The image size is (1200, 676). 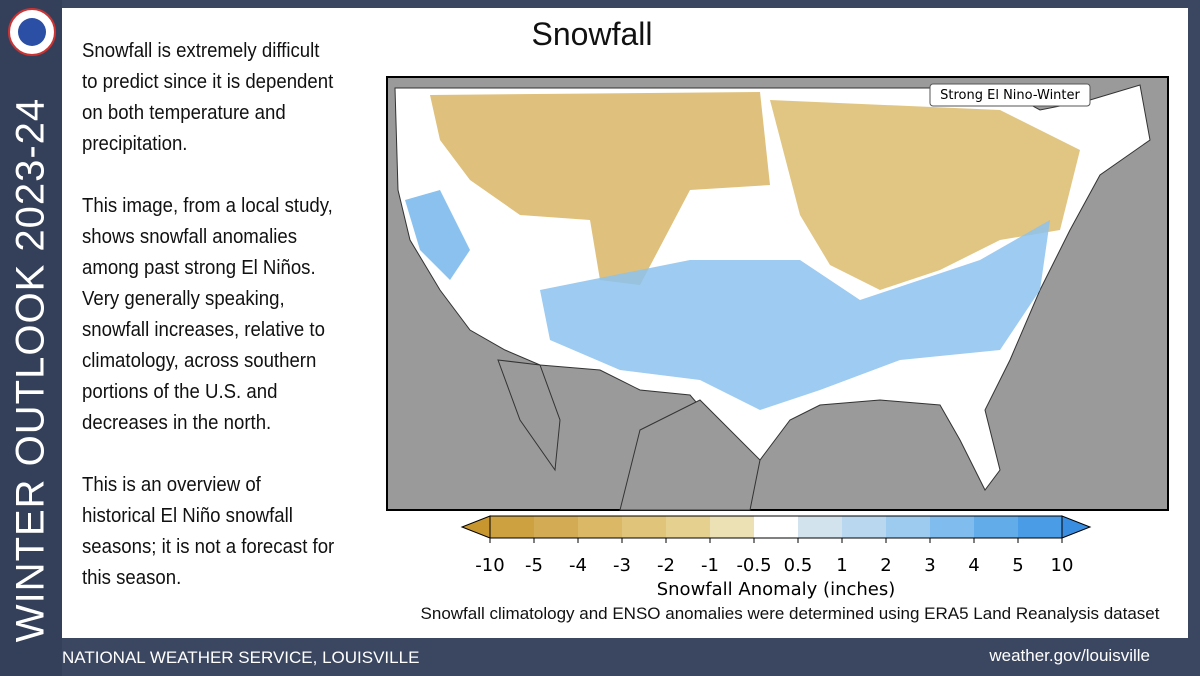 I want to click on text-line: climatology, across southern, so click(x=199, y=361).